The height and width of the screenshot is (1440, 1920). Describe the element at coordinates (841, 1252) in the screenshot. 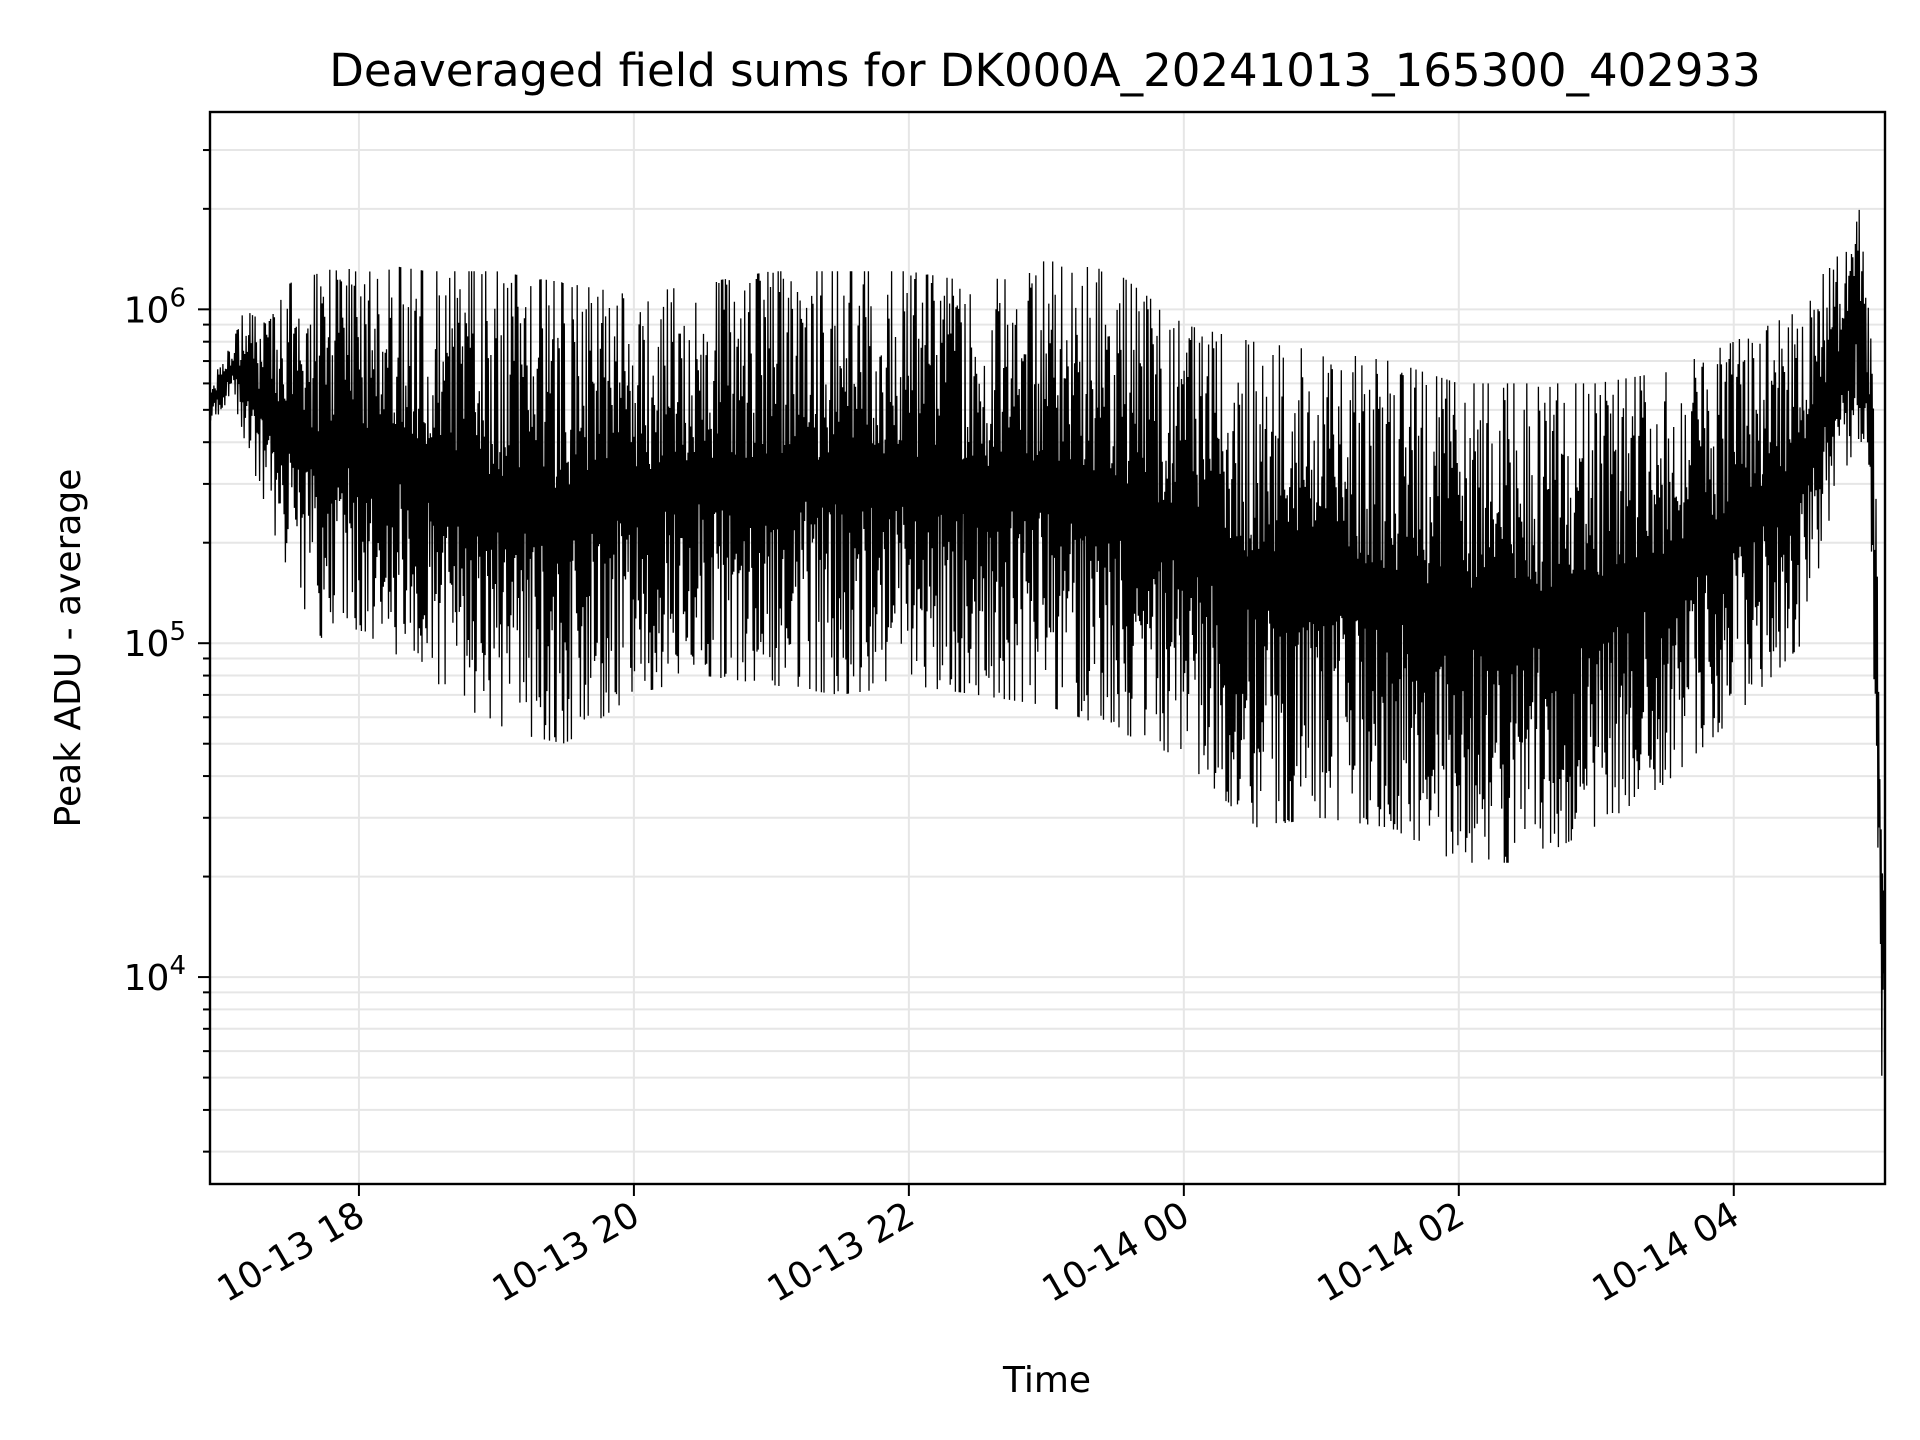

I see `x-tick-label: 10-13 22` at that location.